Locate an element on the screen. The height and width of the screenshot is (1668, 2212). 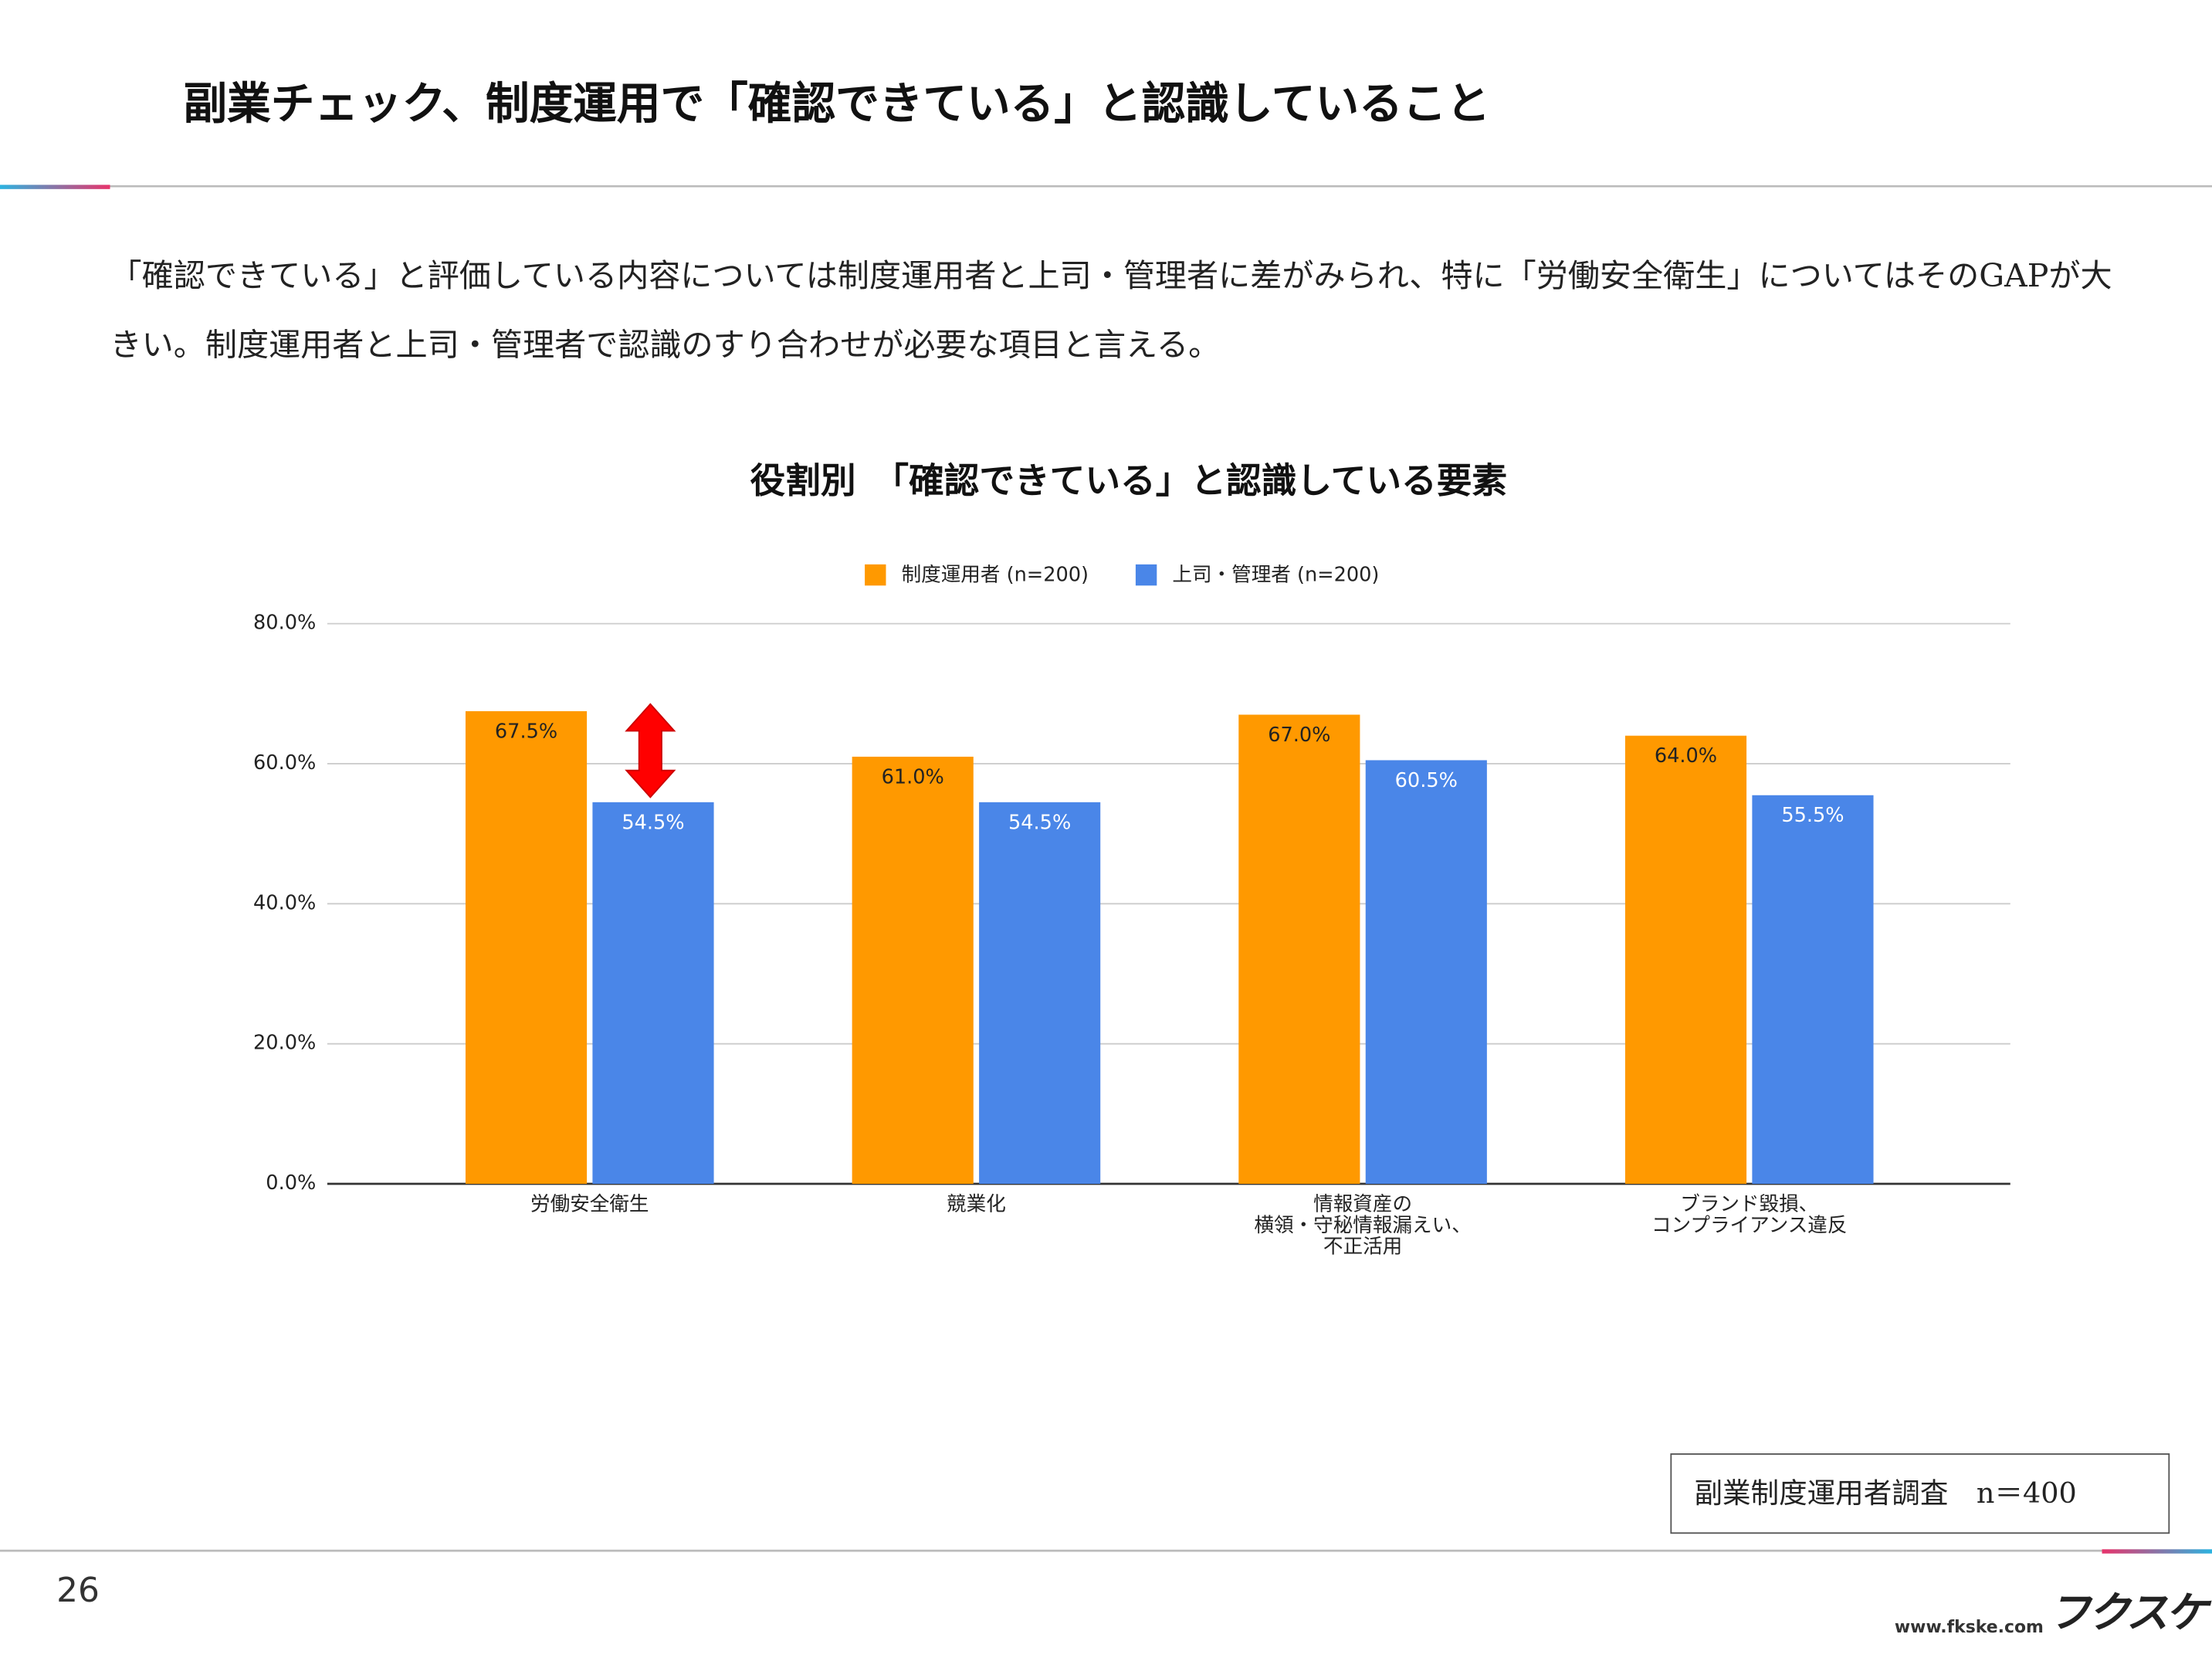
header-accent is located at coordinates (55, 187).